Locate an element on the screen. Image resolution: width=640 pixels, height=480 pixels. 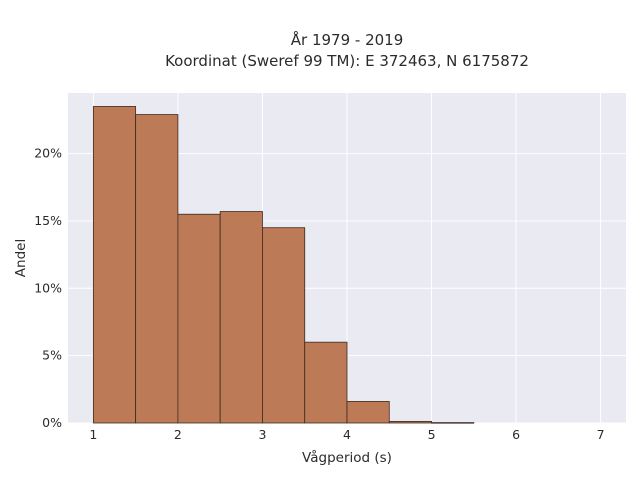
y-axis-label: Andel is located at coordinates (21, 258).